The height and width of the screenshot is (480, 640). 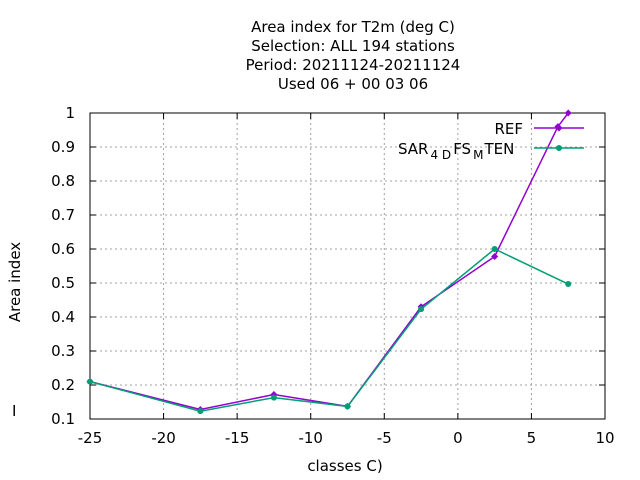 What do you see at coordinates (63, 385) in the screenshot?
I see `y-tick-label: 0.2` at bounding box center [63, 385].